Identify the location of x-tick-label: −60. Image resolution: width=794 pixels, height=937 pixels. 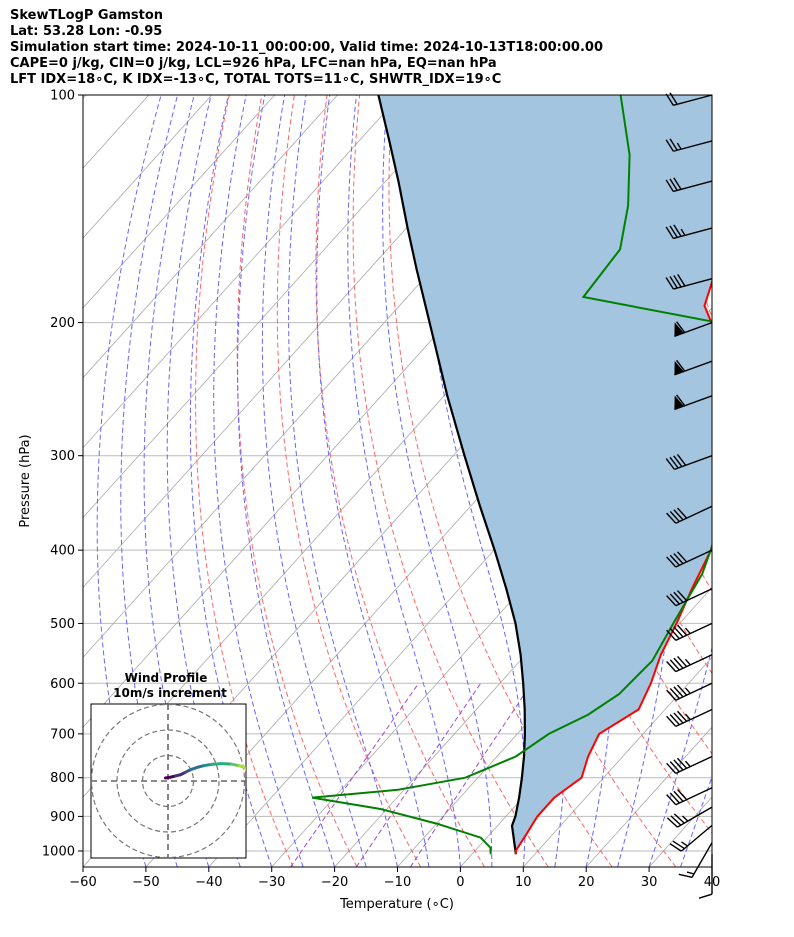
(82, 882).